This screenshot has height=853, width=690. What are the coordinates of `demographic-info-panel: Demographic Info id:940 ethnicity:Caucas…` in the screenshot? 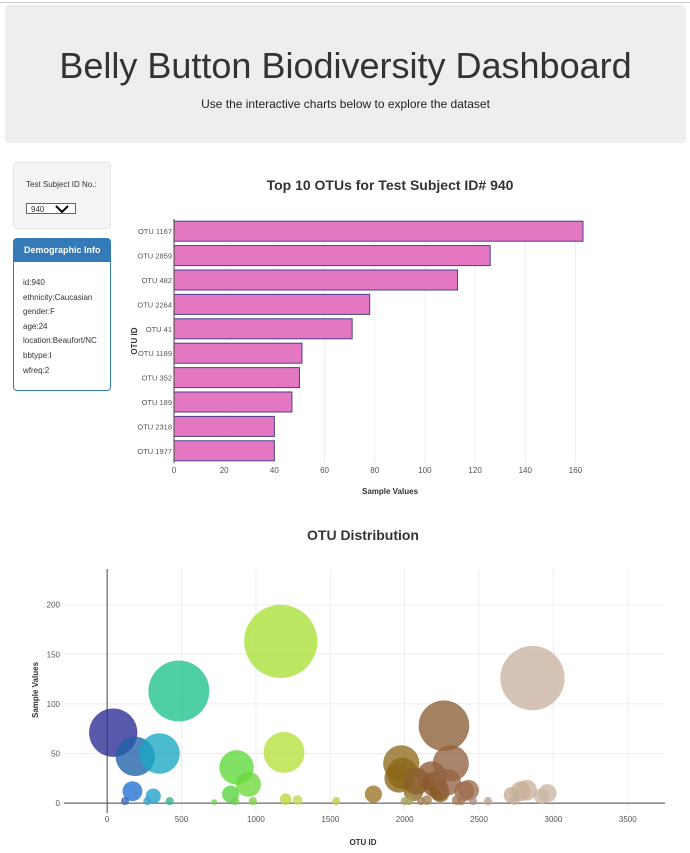 It's located at (62, 314).